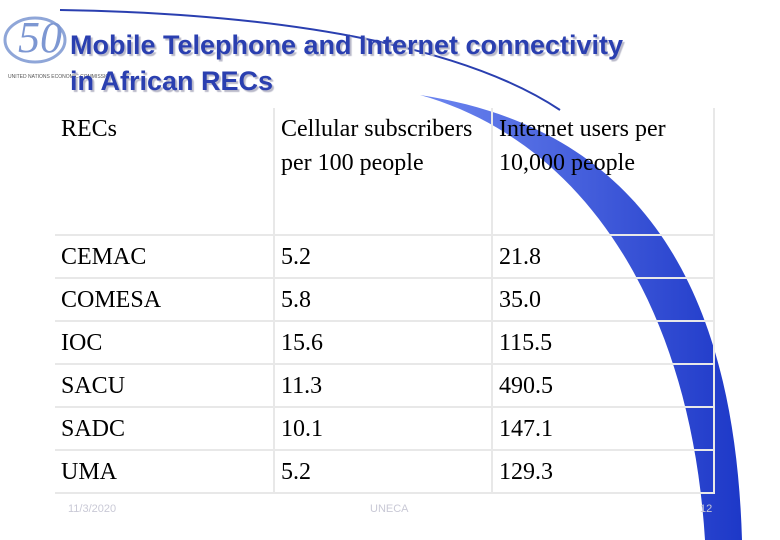 This screenshot has height=540, width=780. Describe the element at coordinates (706, 509) in the screenshot. I see `footer-page: 12` at that location.